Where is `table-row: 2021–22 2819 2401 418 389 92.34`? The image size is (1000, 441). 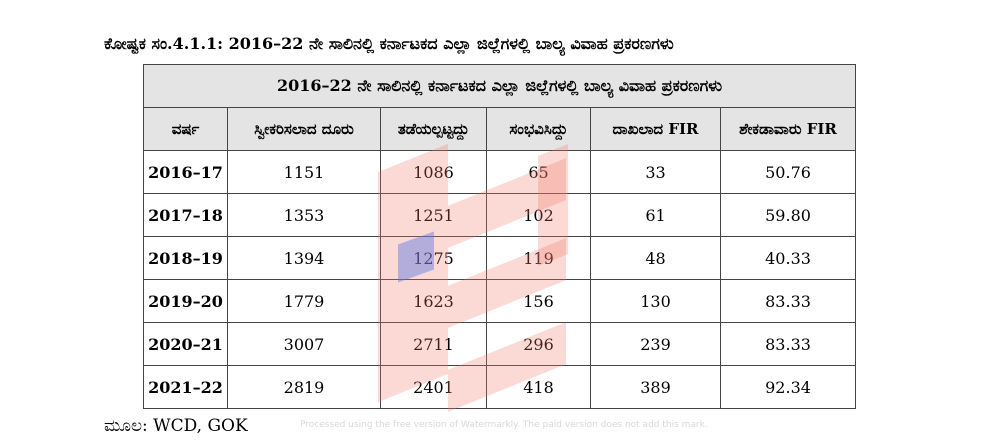 table-row: 2021–22 2819 2401 418 389 92.34 is located at coordinates (500, 387).